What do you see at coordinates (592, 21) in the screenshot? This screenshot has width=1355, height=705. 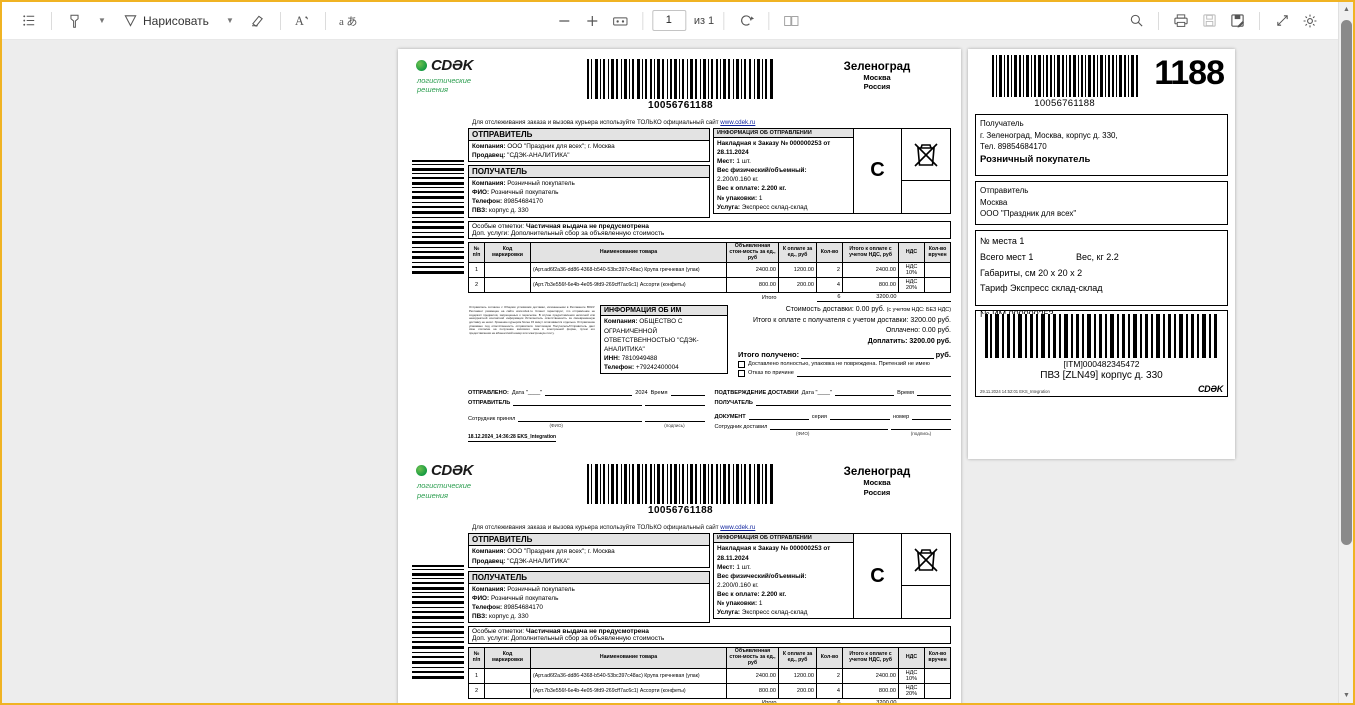 I see `zoom-in-button` at bounding box center [592, 21].